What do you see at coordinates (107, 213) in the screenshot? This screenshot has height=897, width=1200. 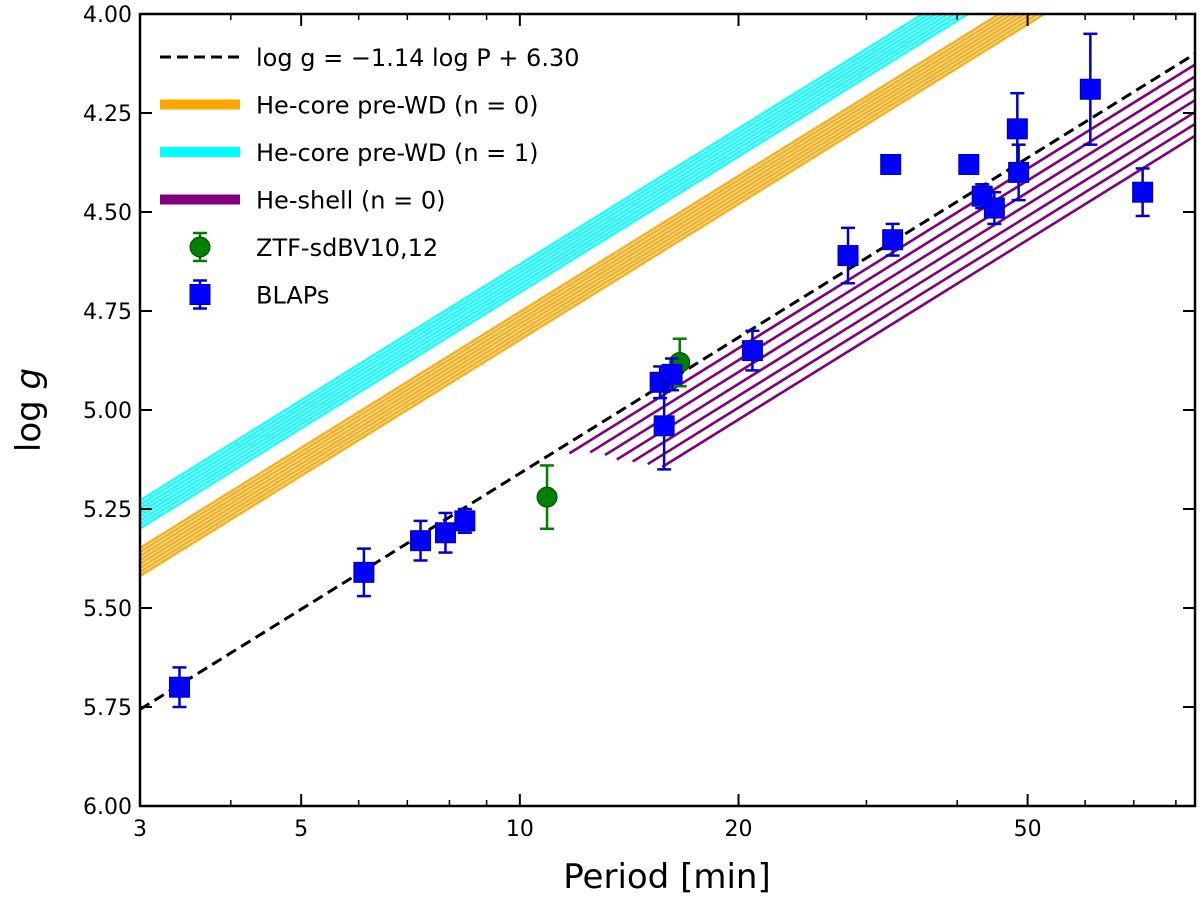 I see `y-tick-label-2: 4.50` at bounding box center [107, 213].